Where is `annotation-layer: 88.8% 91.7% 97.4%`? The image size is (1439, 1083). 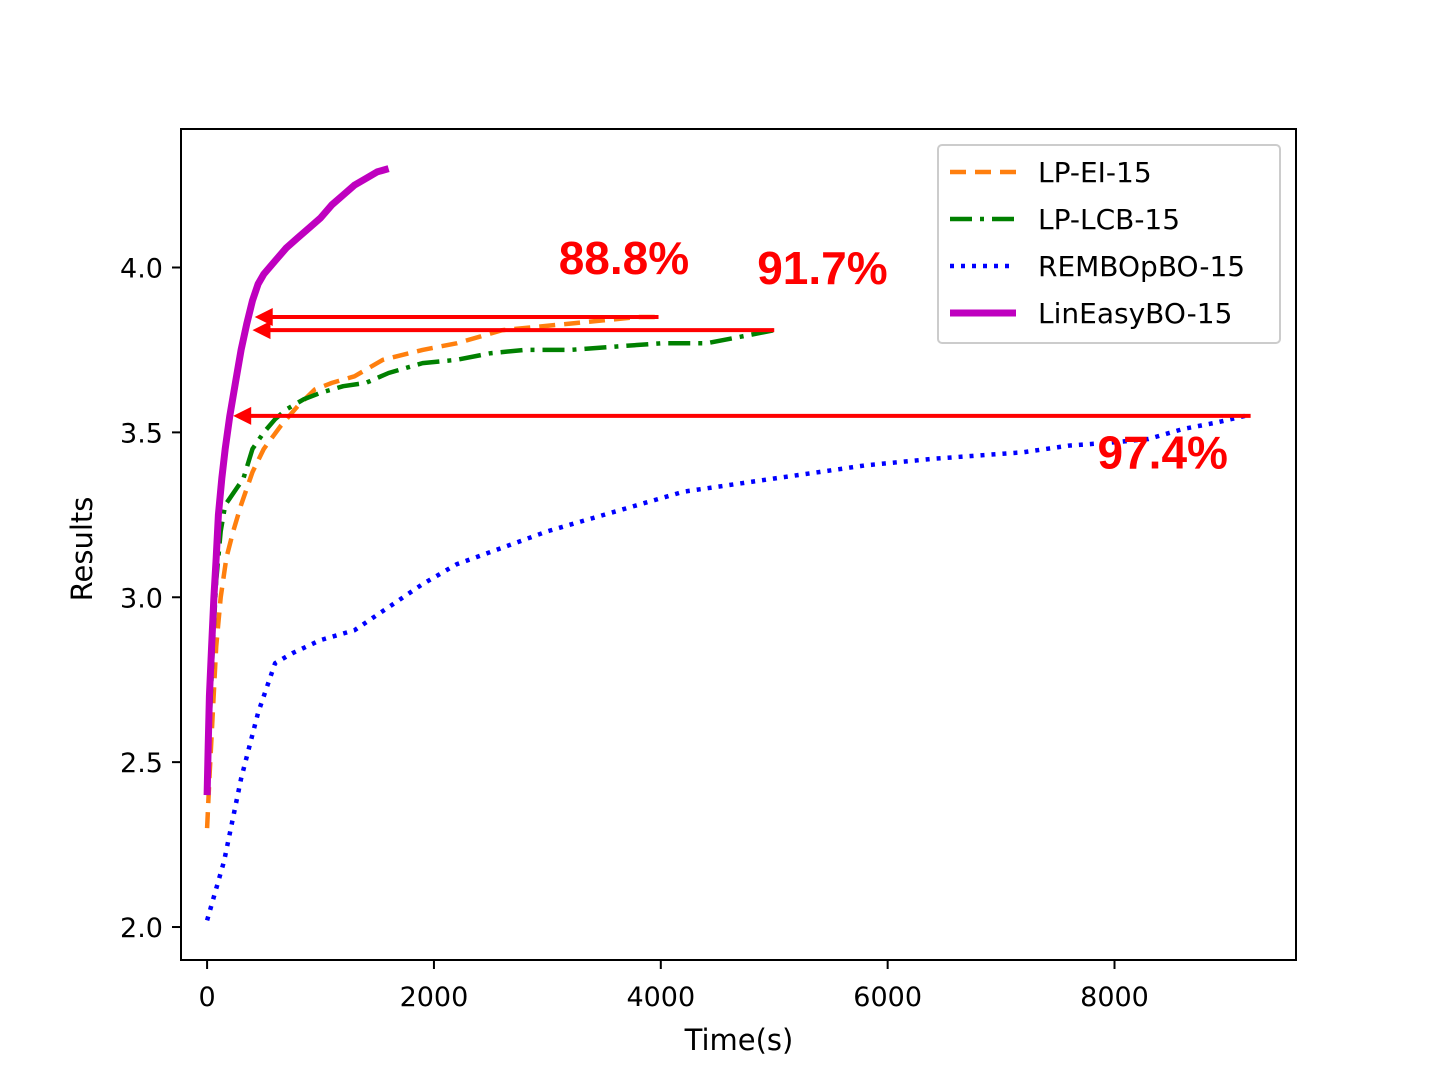 annotation-layer: 88.8% 91.7% 97.4% is located at coordinates (893, 355).